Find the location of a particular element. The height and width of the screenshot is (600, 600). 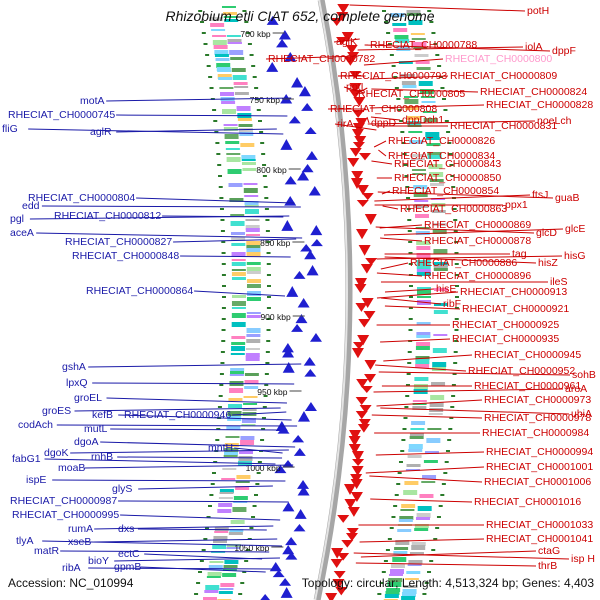

gene-label-left: matR is located at coordinates (47, 551).